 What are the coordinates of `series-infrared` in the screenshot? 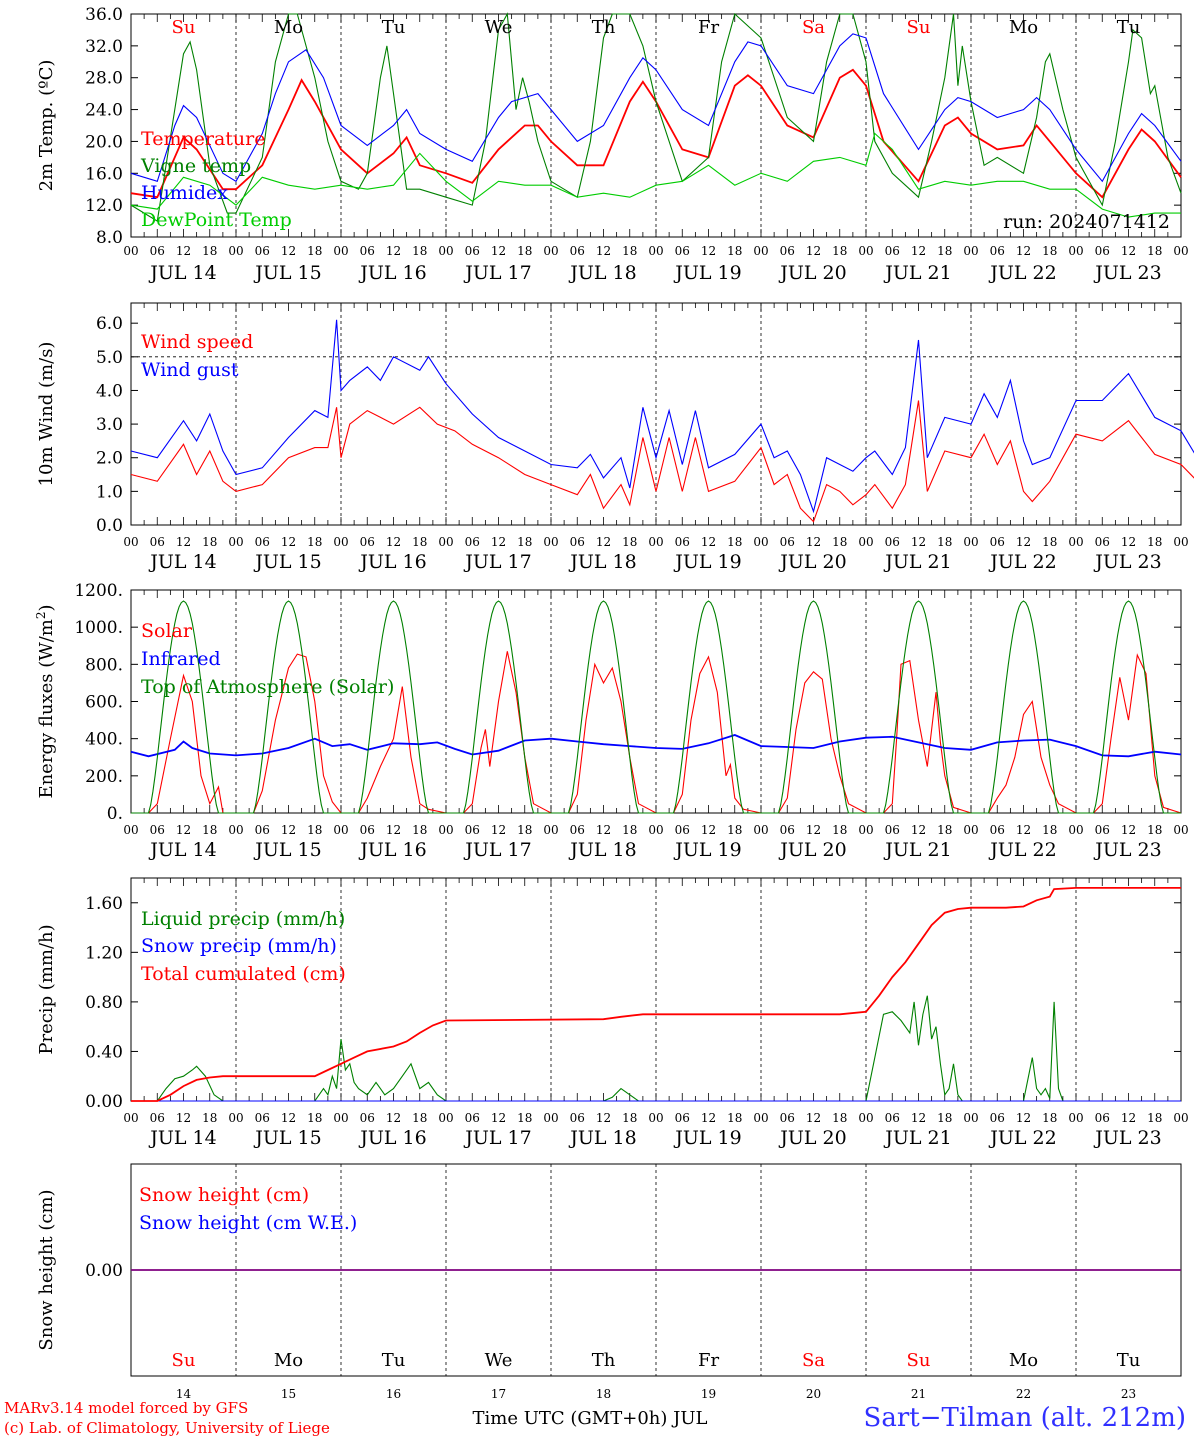 It's located at (656, 746).